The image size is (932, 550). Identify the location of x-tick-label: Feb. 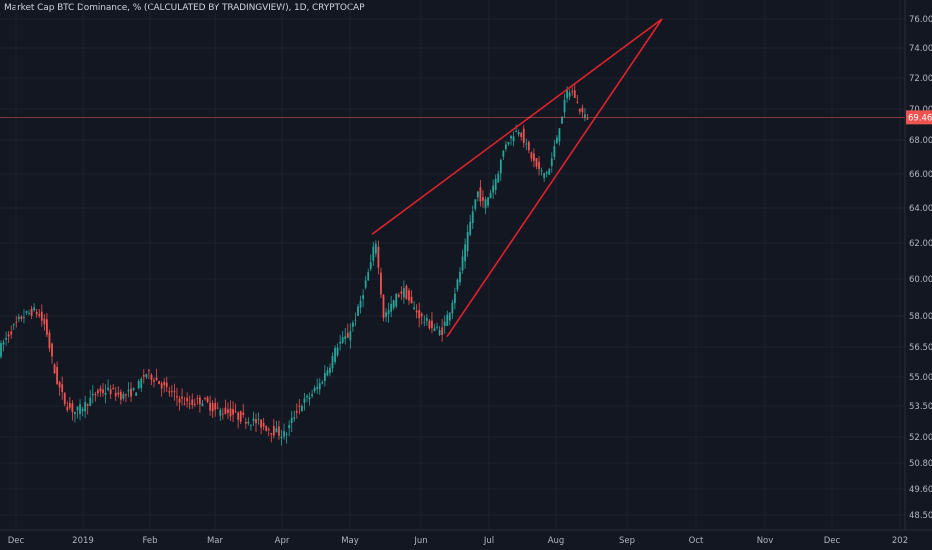
(149, 541).